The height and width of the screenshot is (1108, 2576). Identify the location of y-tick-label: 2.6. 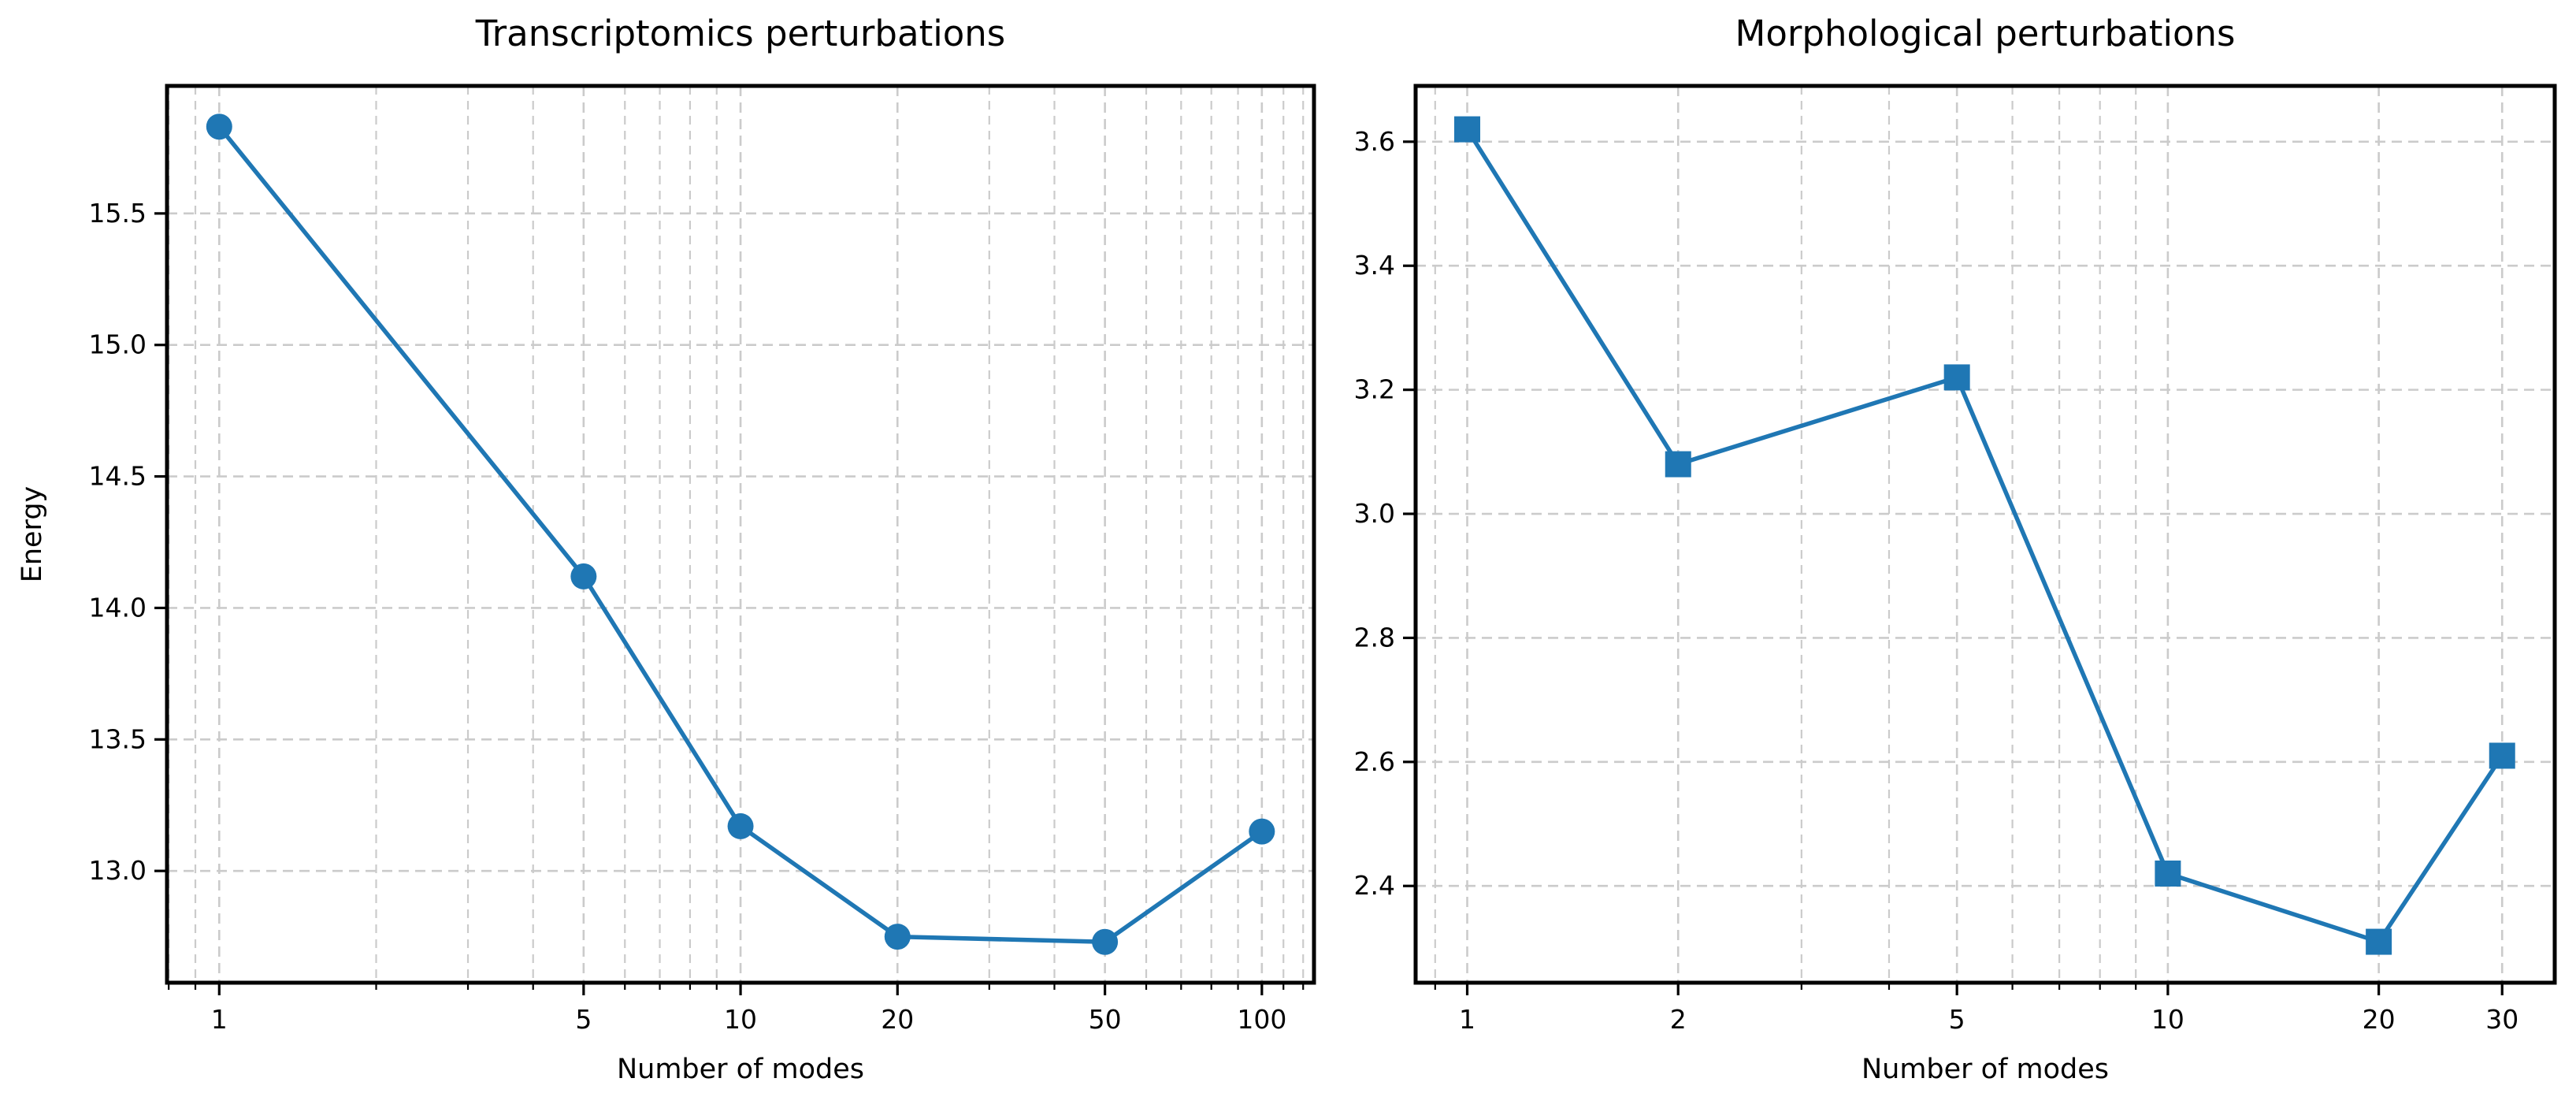
(1374, 761).